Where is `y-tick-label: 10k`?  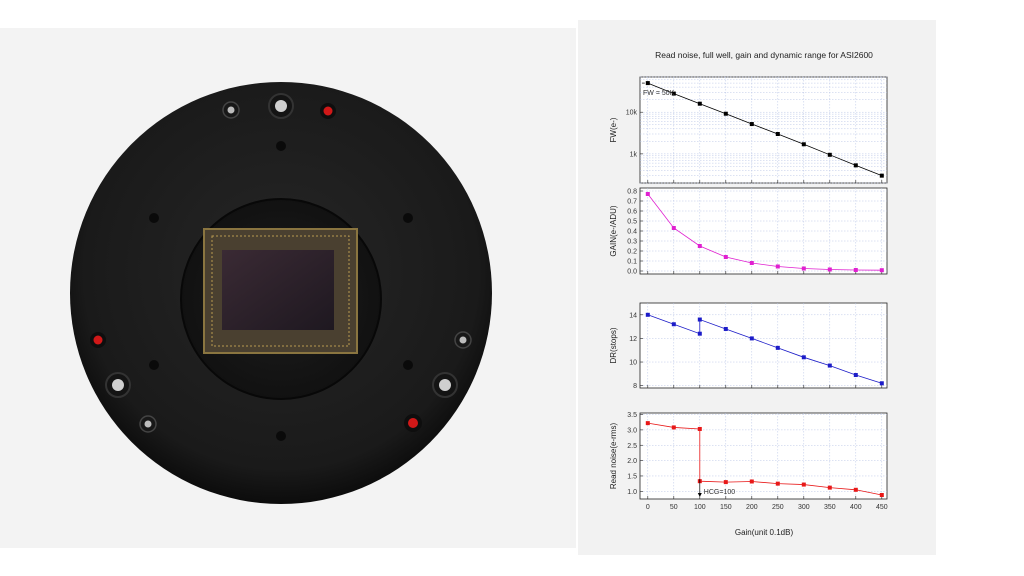 y-tick-label: 10k is located at coordinates (632, 113).